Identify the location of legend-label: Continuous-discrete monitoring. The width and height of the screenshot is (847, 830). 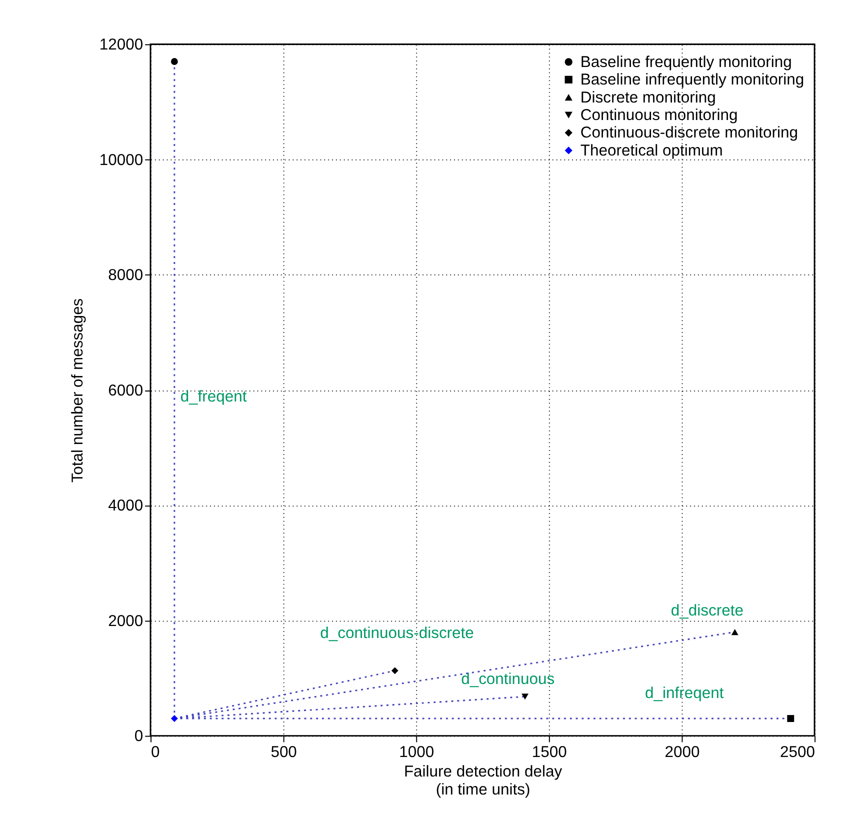
(689, 133).